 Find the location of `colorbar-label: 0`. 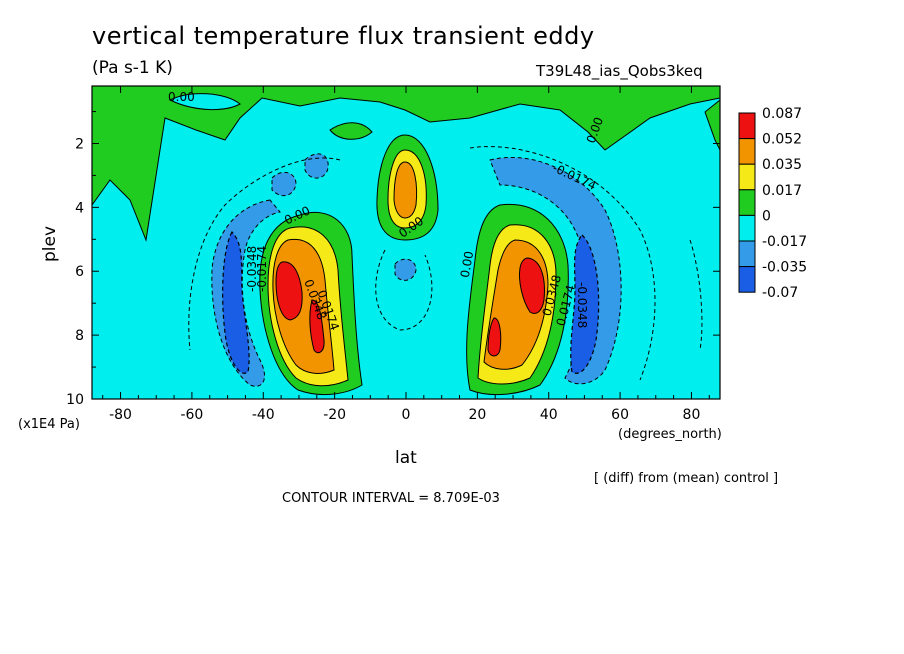

colorbar-label: 0 is located at coordinates (766, 216).